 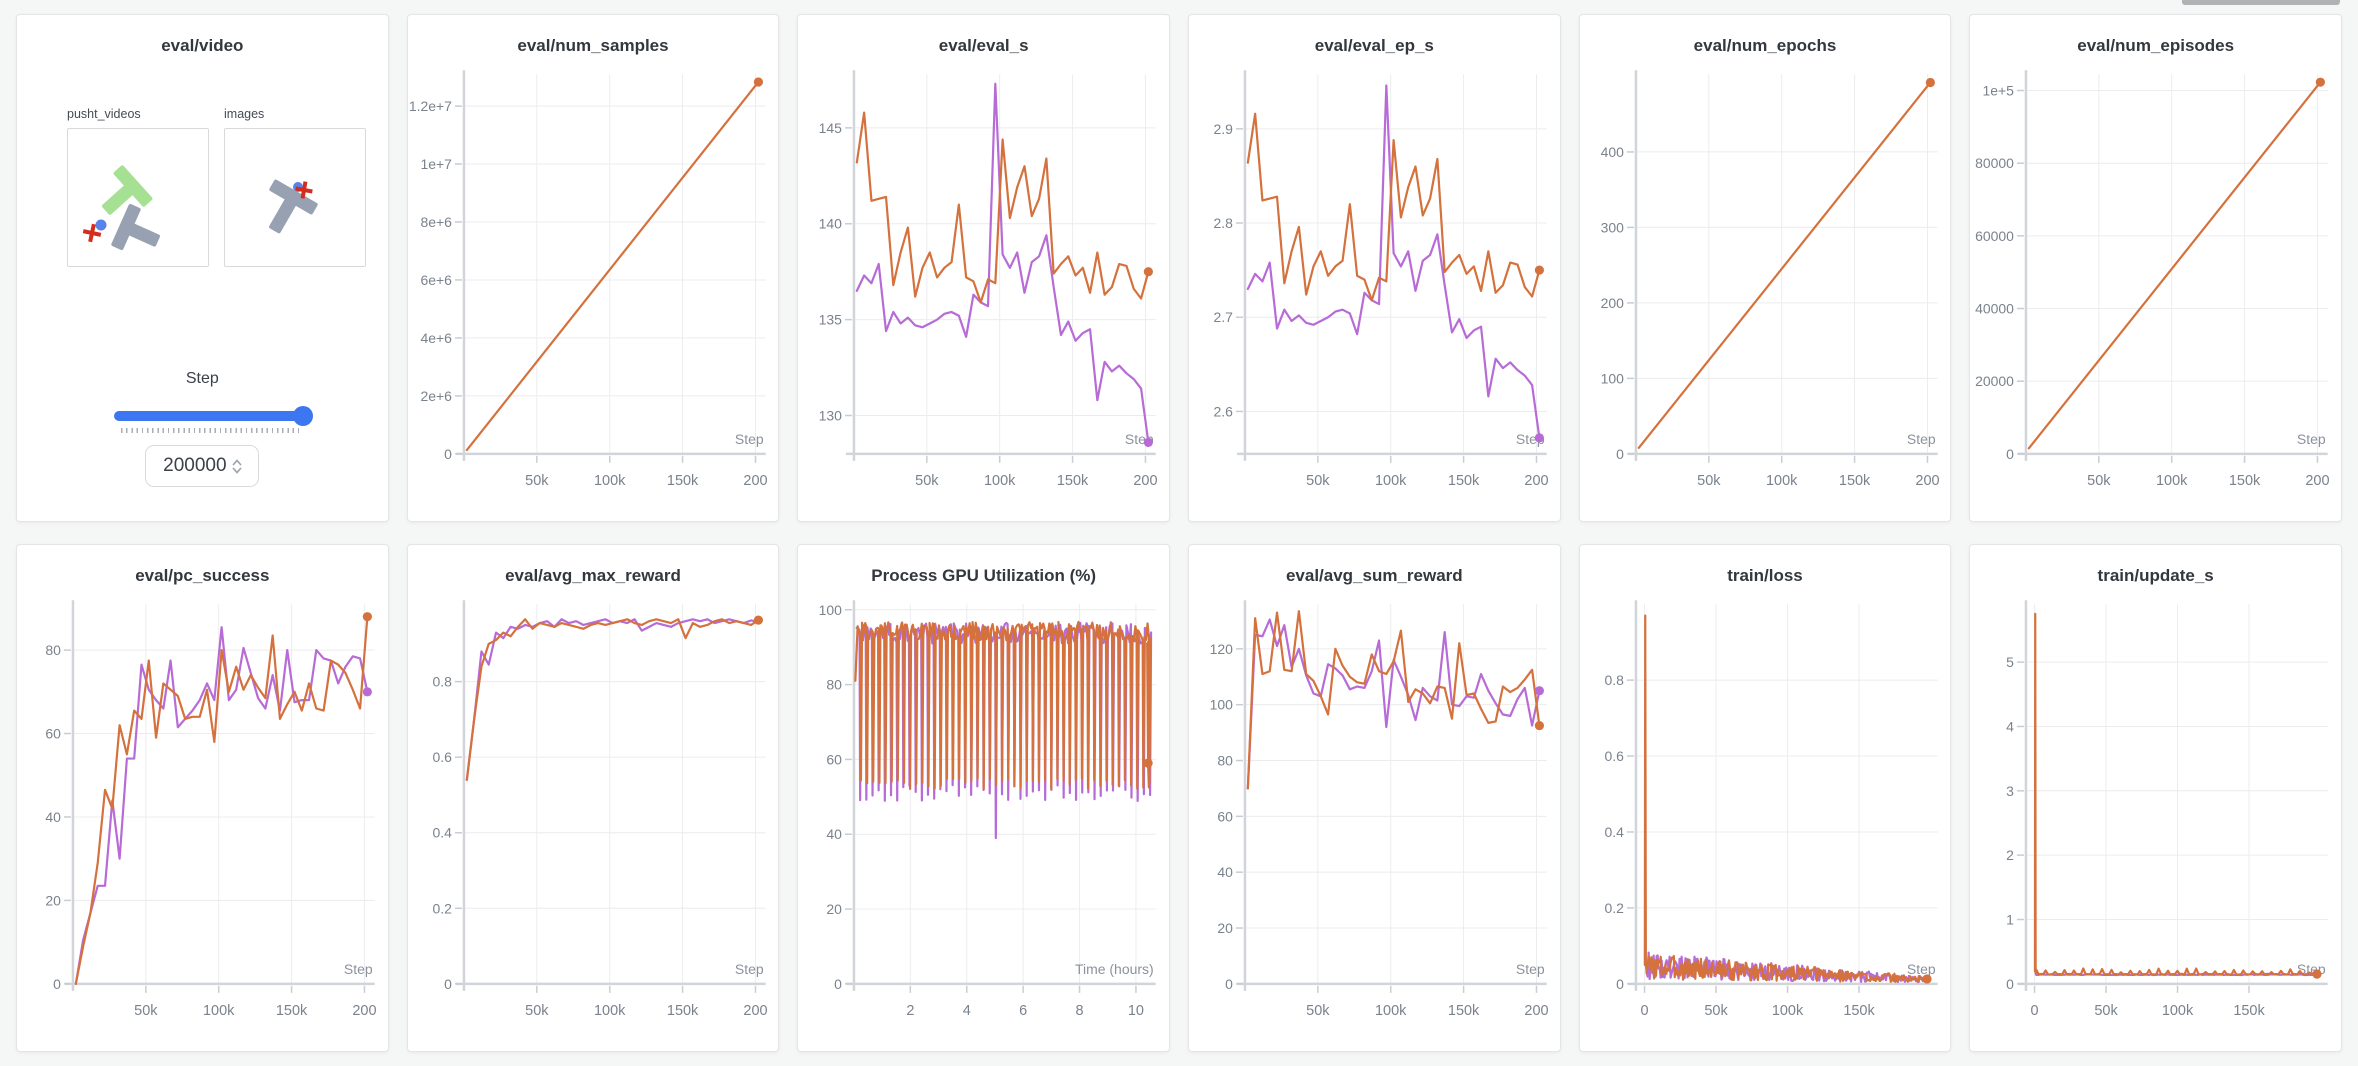 I want to click on step-input: 200000, so click(x=202, y=466).